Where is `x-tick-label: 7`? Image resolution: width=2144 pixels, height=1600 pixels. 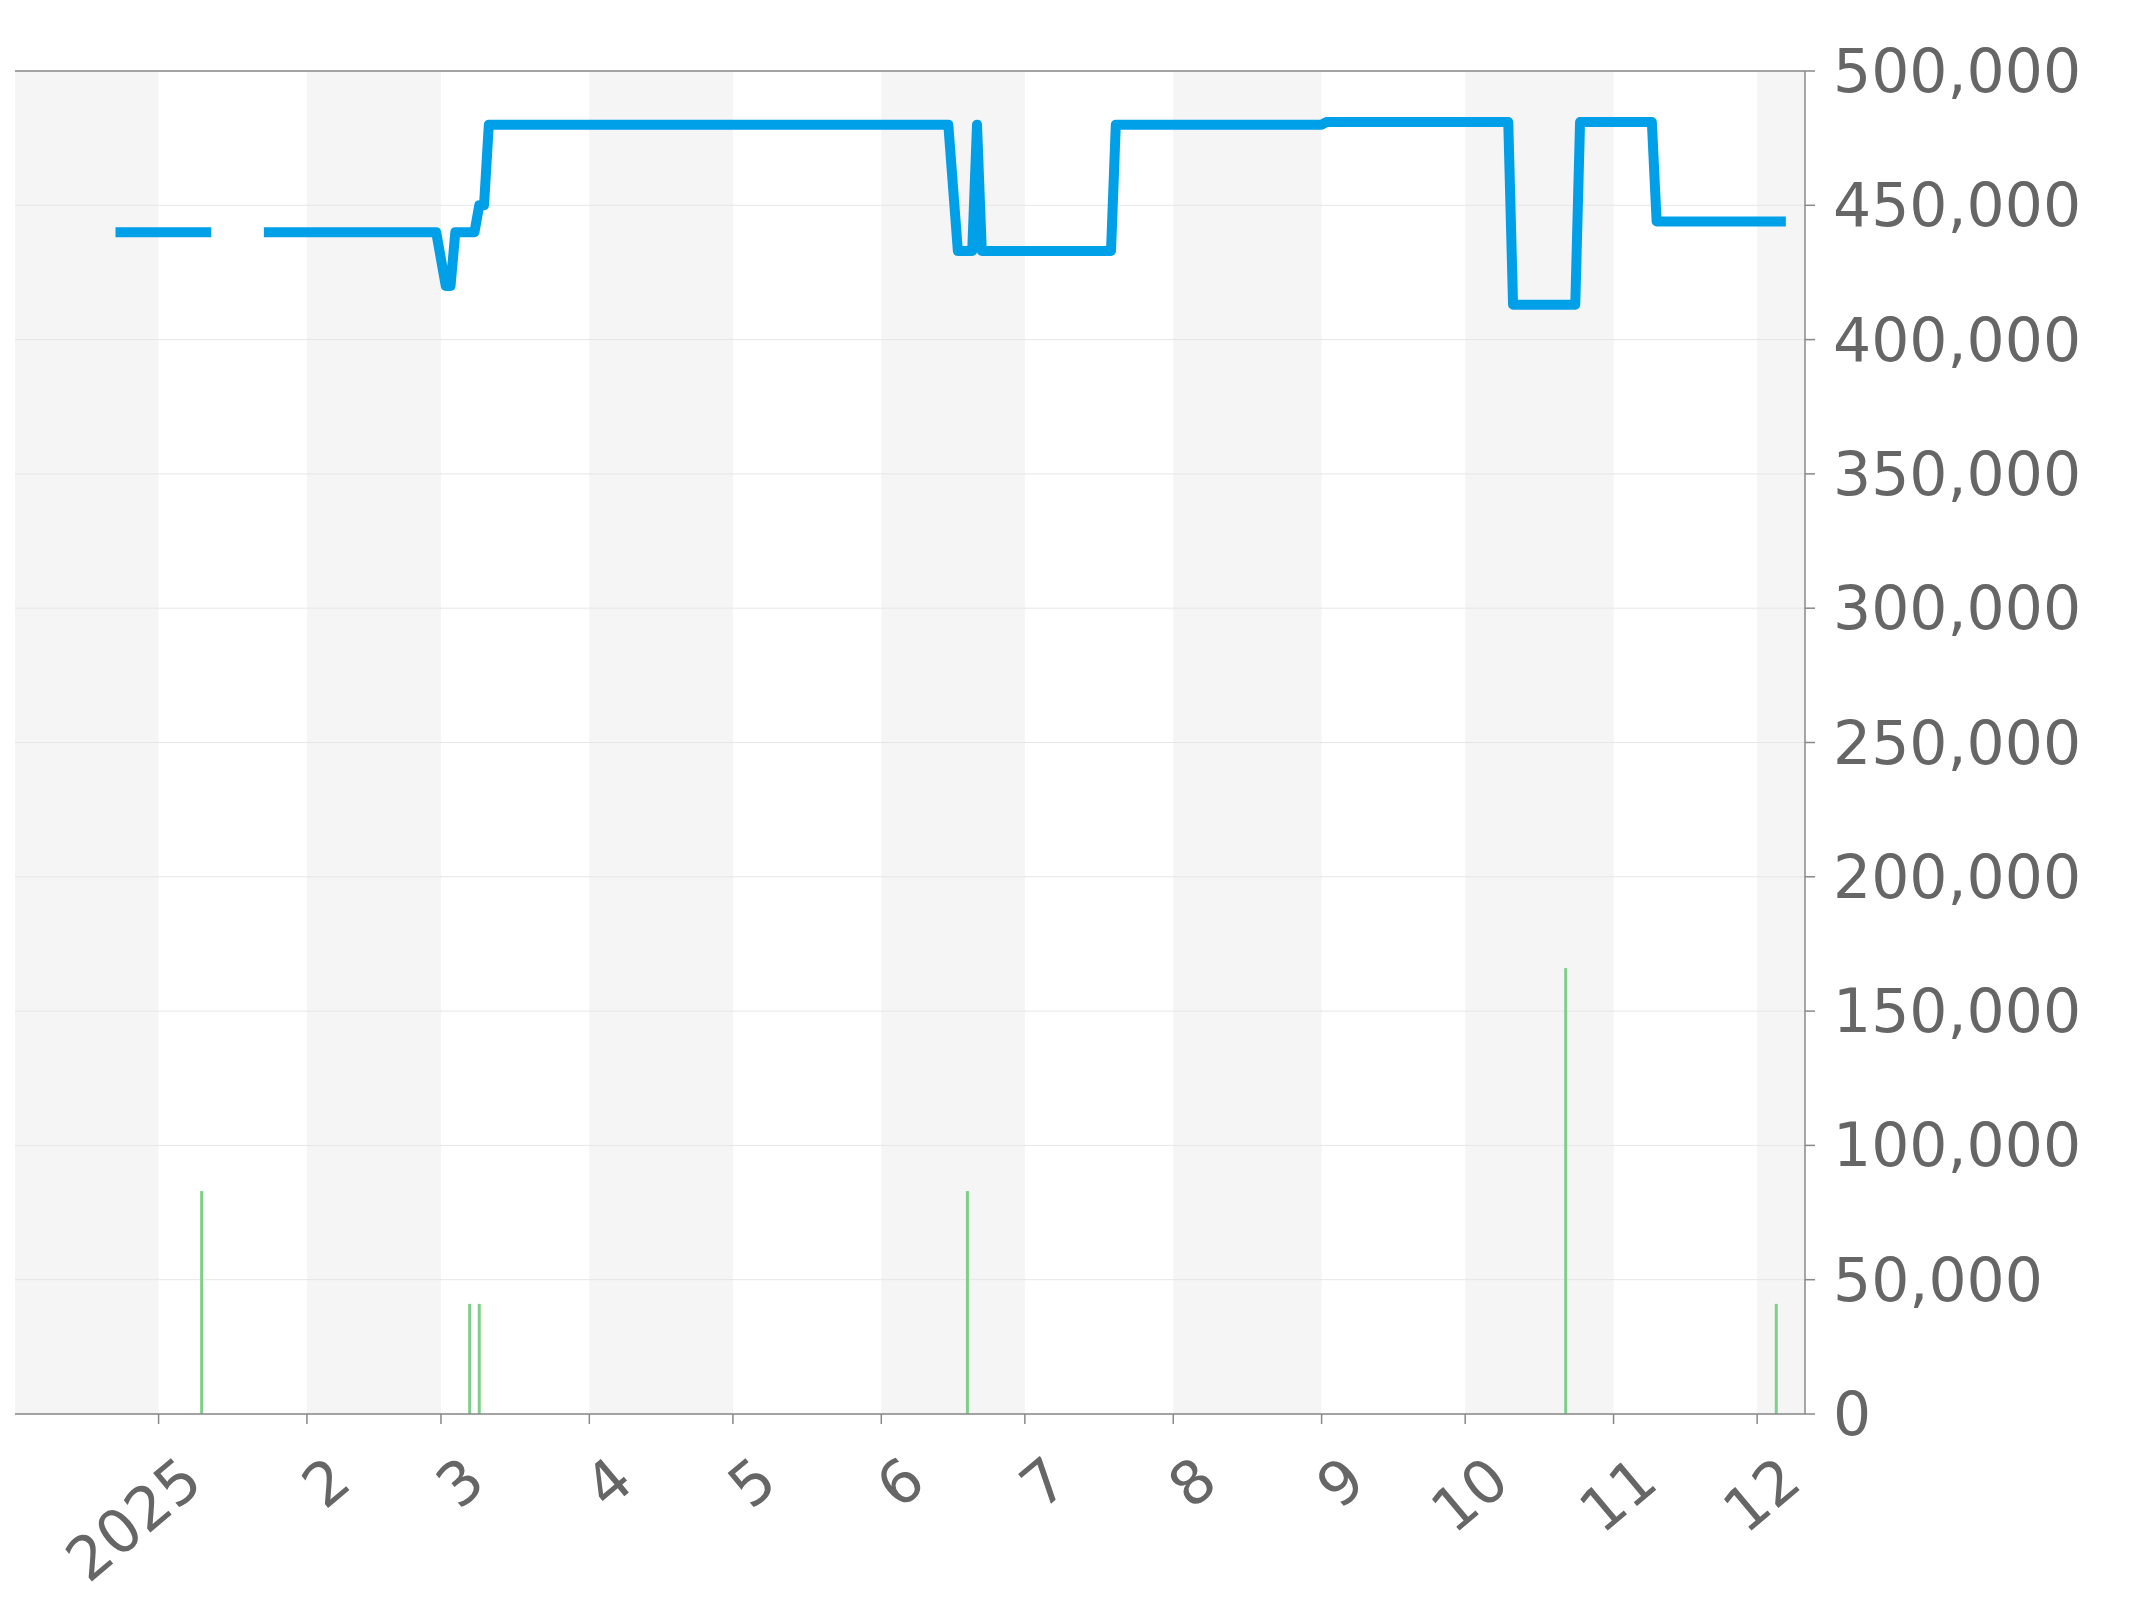
x-tick-label: 7 is located at coordinates (1043, 1482).